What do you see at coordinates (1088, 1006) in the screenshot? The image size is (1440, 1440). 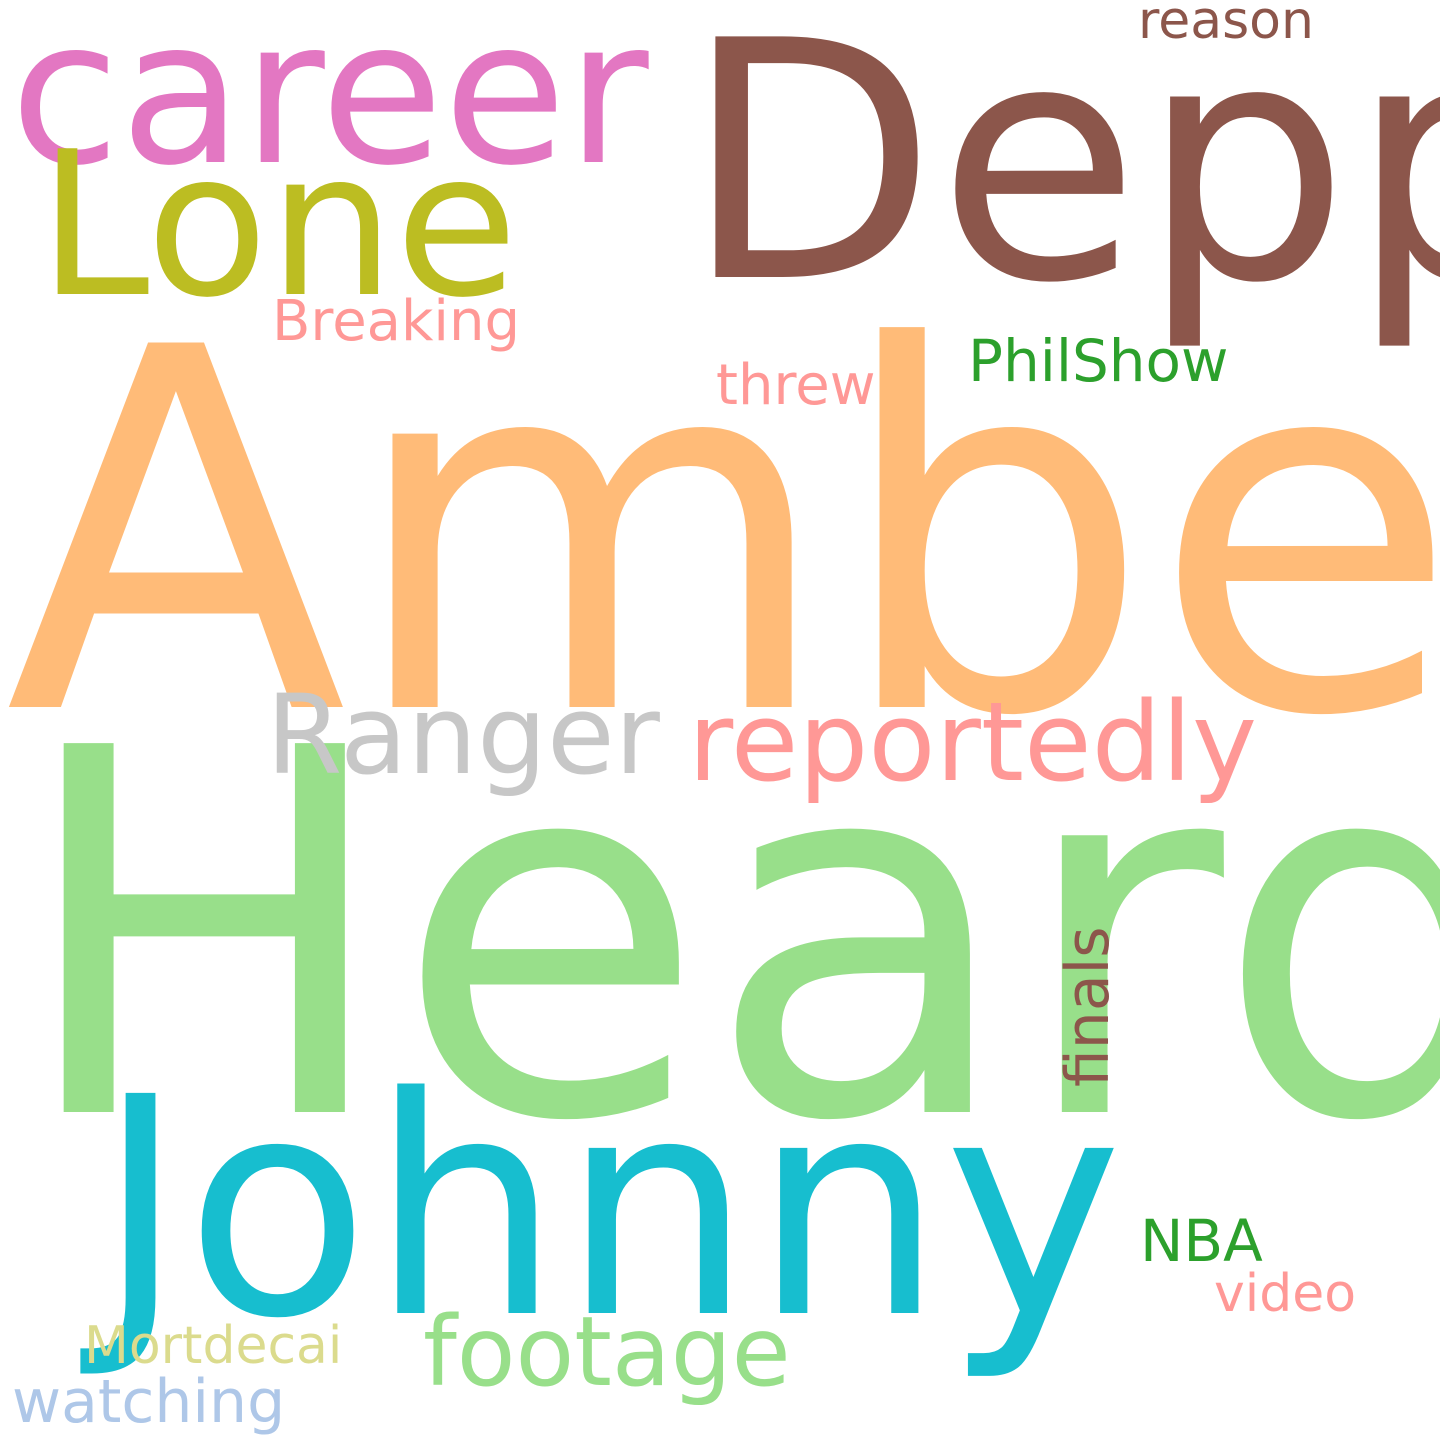 I see `word-finals: finals` at bounding box center [1088, 1006].